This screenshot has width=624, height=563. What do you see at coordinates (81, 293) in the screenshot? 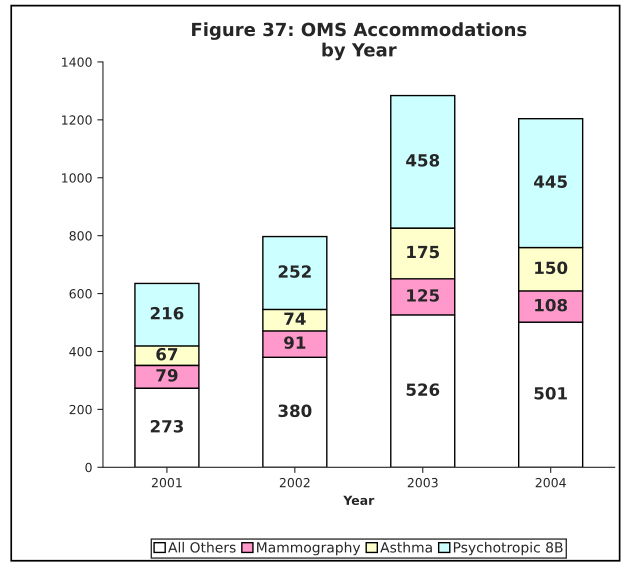
I see `y-tick-label: 600` at bounding box center [81, 293].